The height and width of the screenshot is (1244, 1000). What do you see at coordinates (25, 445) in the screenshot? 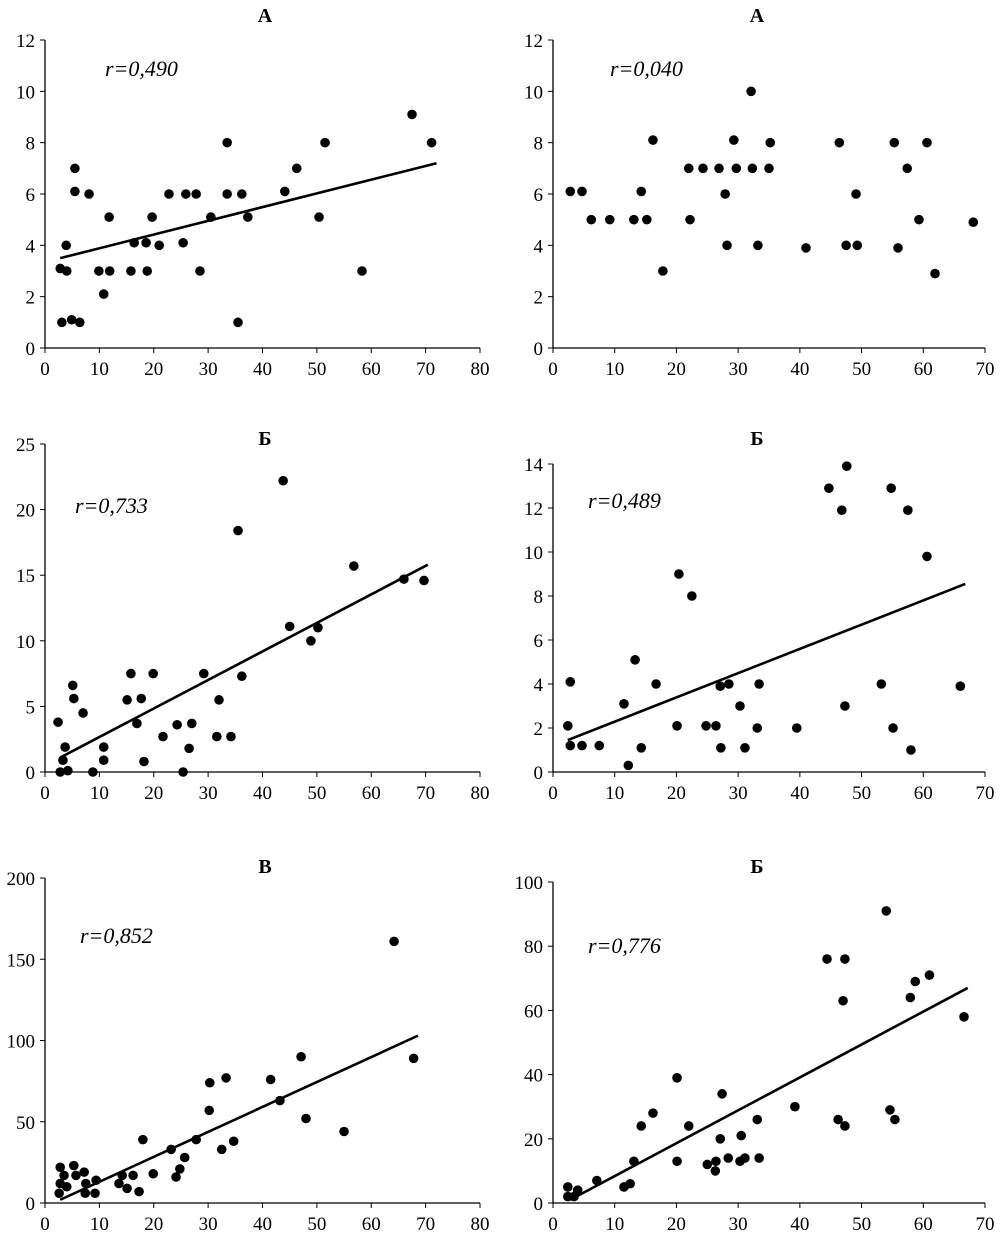
I see `y-tick-label: 25` at bounding box center [25, 445].